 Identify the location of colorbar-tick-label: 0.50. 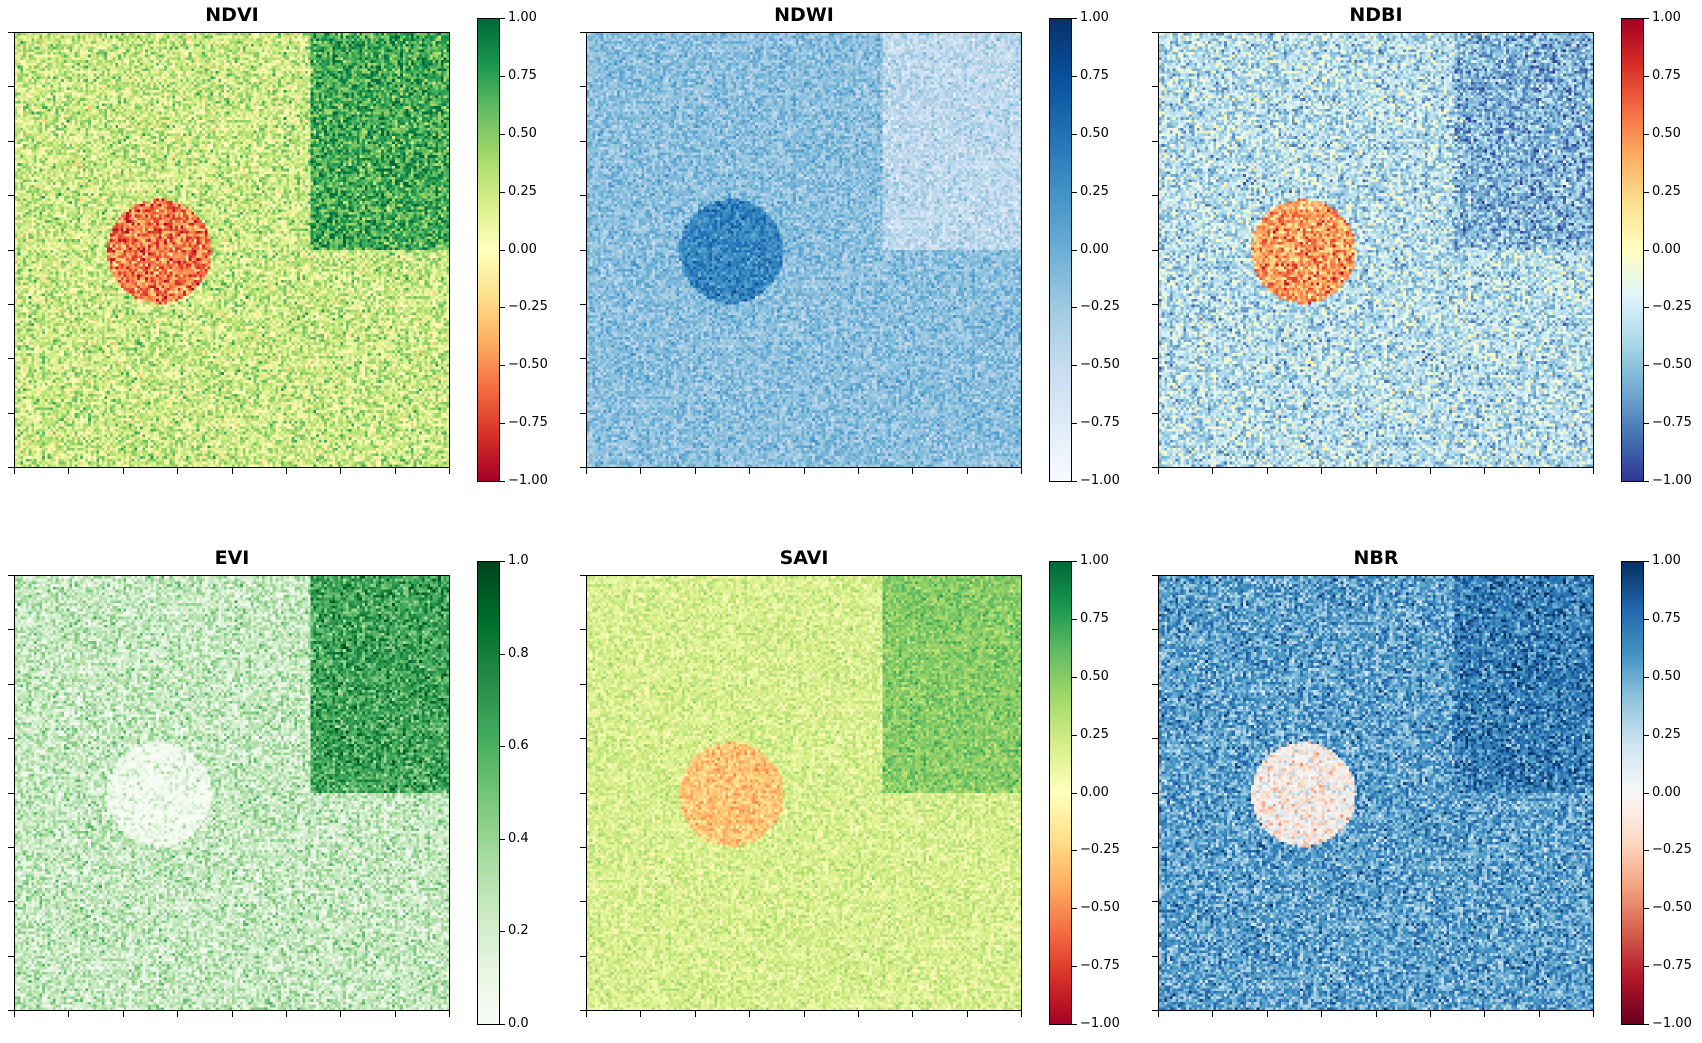
(522, 133).